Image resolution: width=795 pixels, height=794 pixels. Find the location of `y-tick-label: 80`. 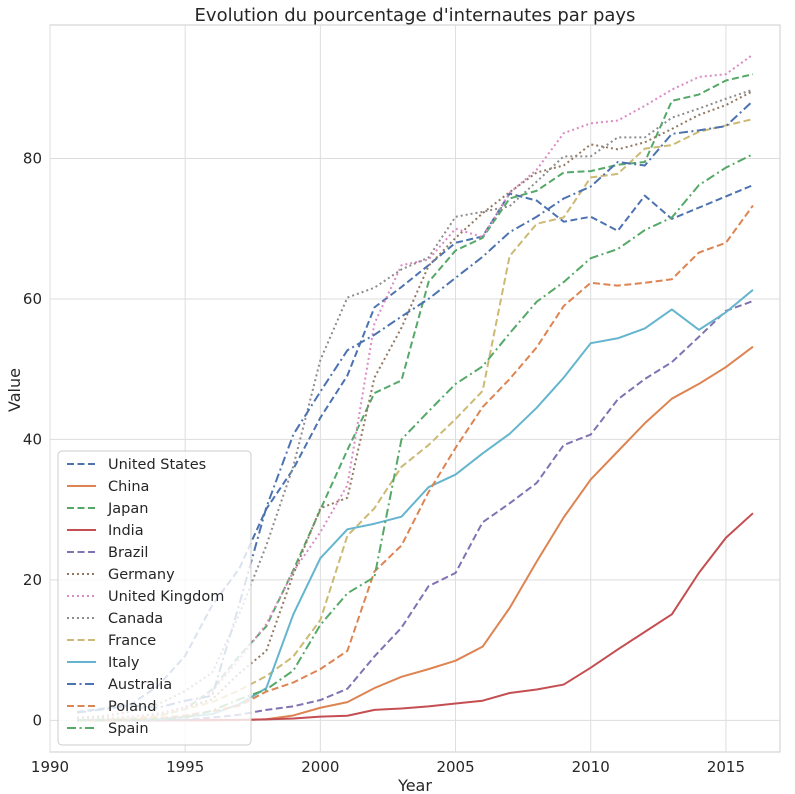

y-tick-label: 80 is located at coordinates (32, 158).